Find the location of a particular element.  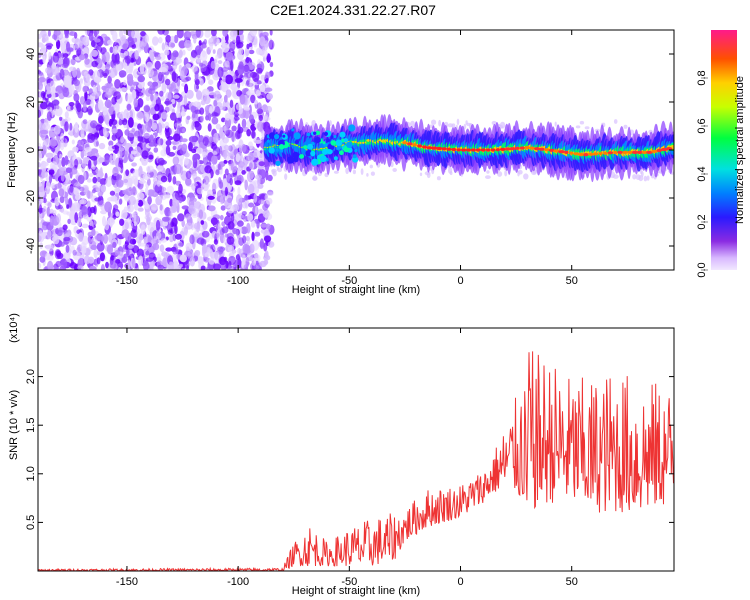

spectrogram-x-axis-label: Height of straight line (km) is located at coordinates (356, 290).